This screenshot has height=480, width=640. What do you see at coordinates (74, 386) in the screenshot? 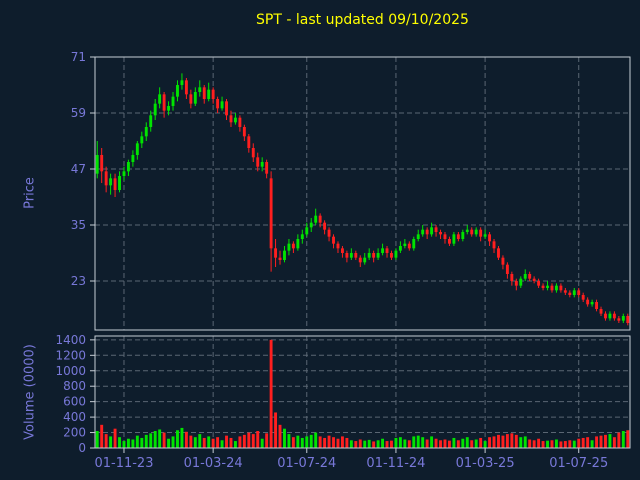
I see `volume-tick-label: 800` at bounding box center [74, 386].